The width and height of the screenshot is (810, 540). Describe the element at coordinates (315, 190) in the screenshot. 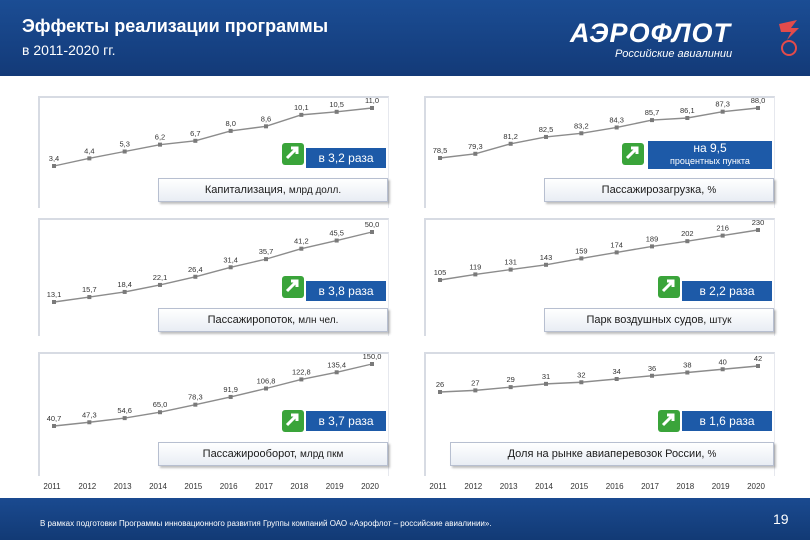

I see `caption-unit: млрд долл.` at that location.